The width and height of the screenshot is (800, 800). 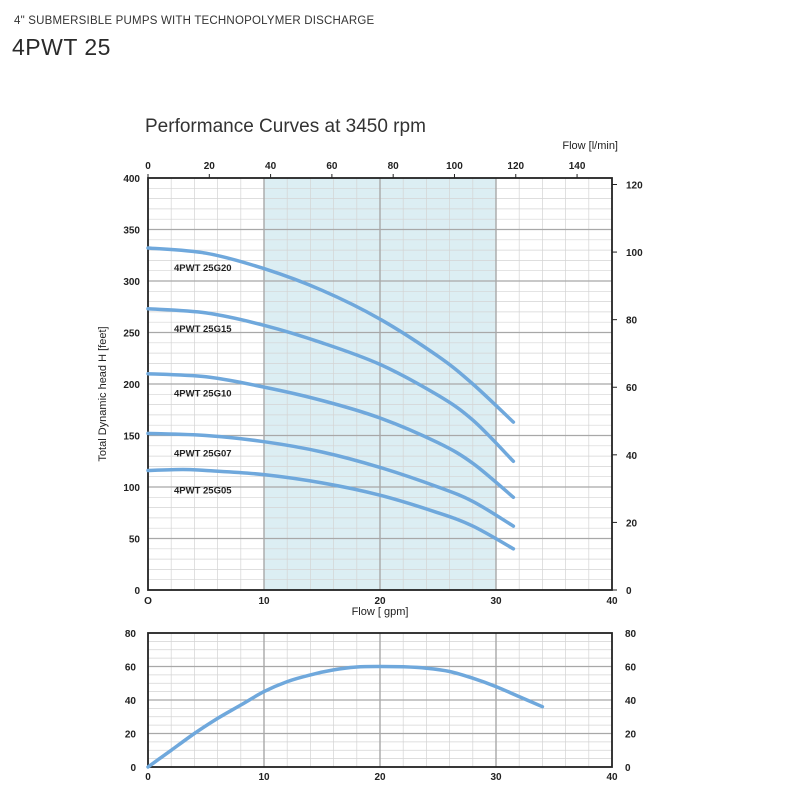 What do you see at coordinates (148, 166) in the screenshot?
I see `x2-tick-label: 0` at bounding box center [148, 166].